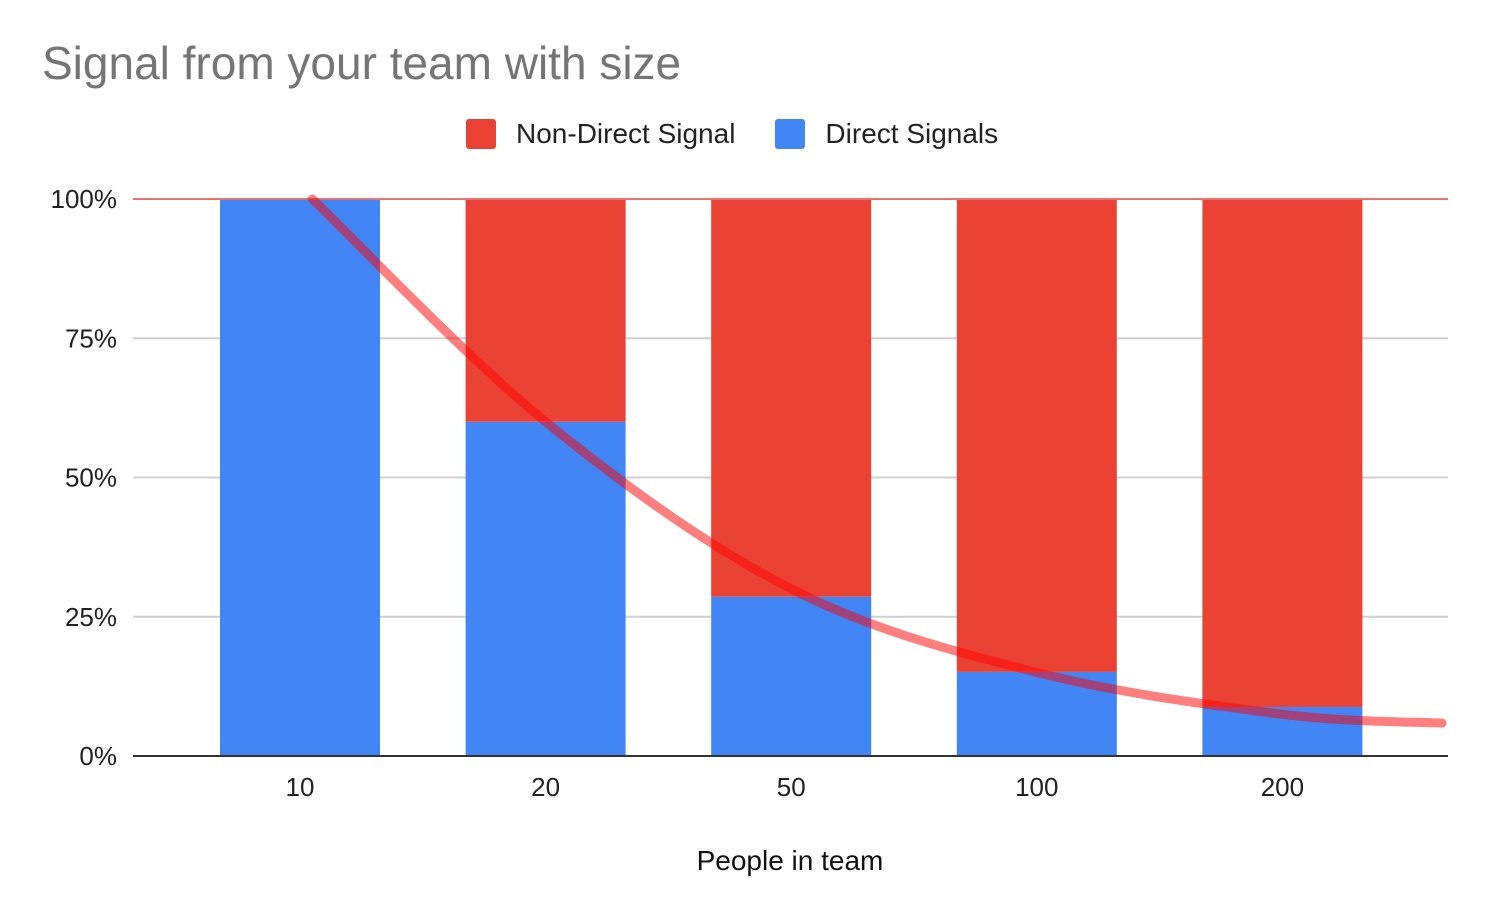 This screenshot has height=906, width=1488. What do you see at coordinates (545, 787) in the screenshot?
I see `x-tick-label: 20` at bounding box center [545, 787].